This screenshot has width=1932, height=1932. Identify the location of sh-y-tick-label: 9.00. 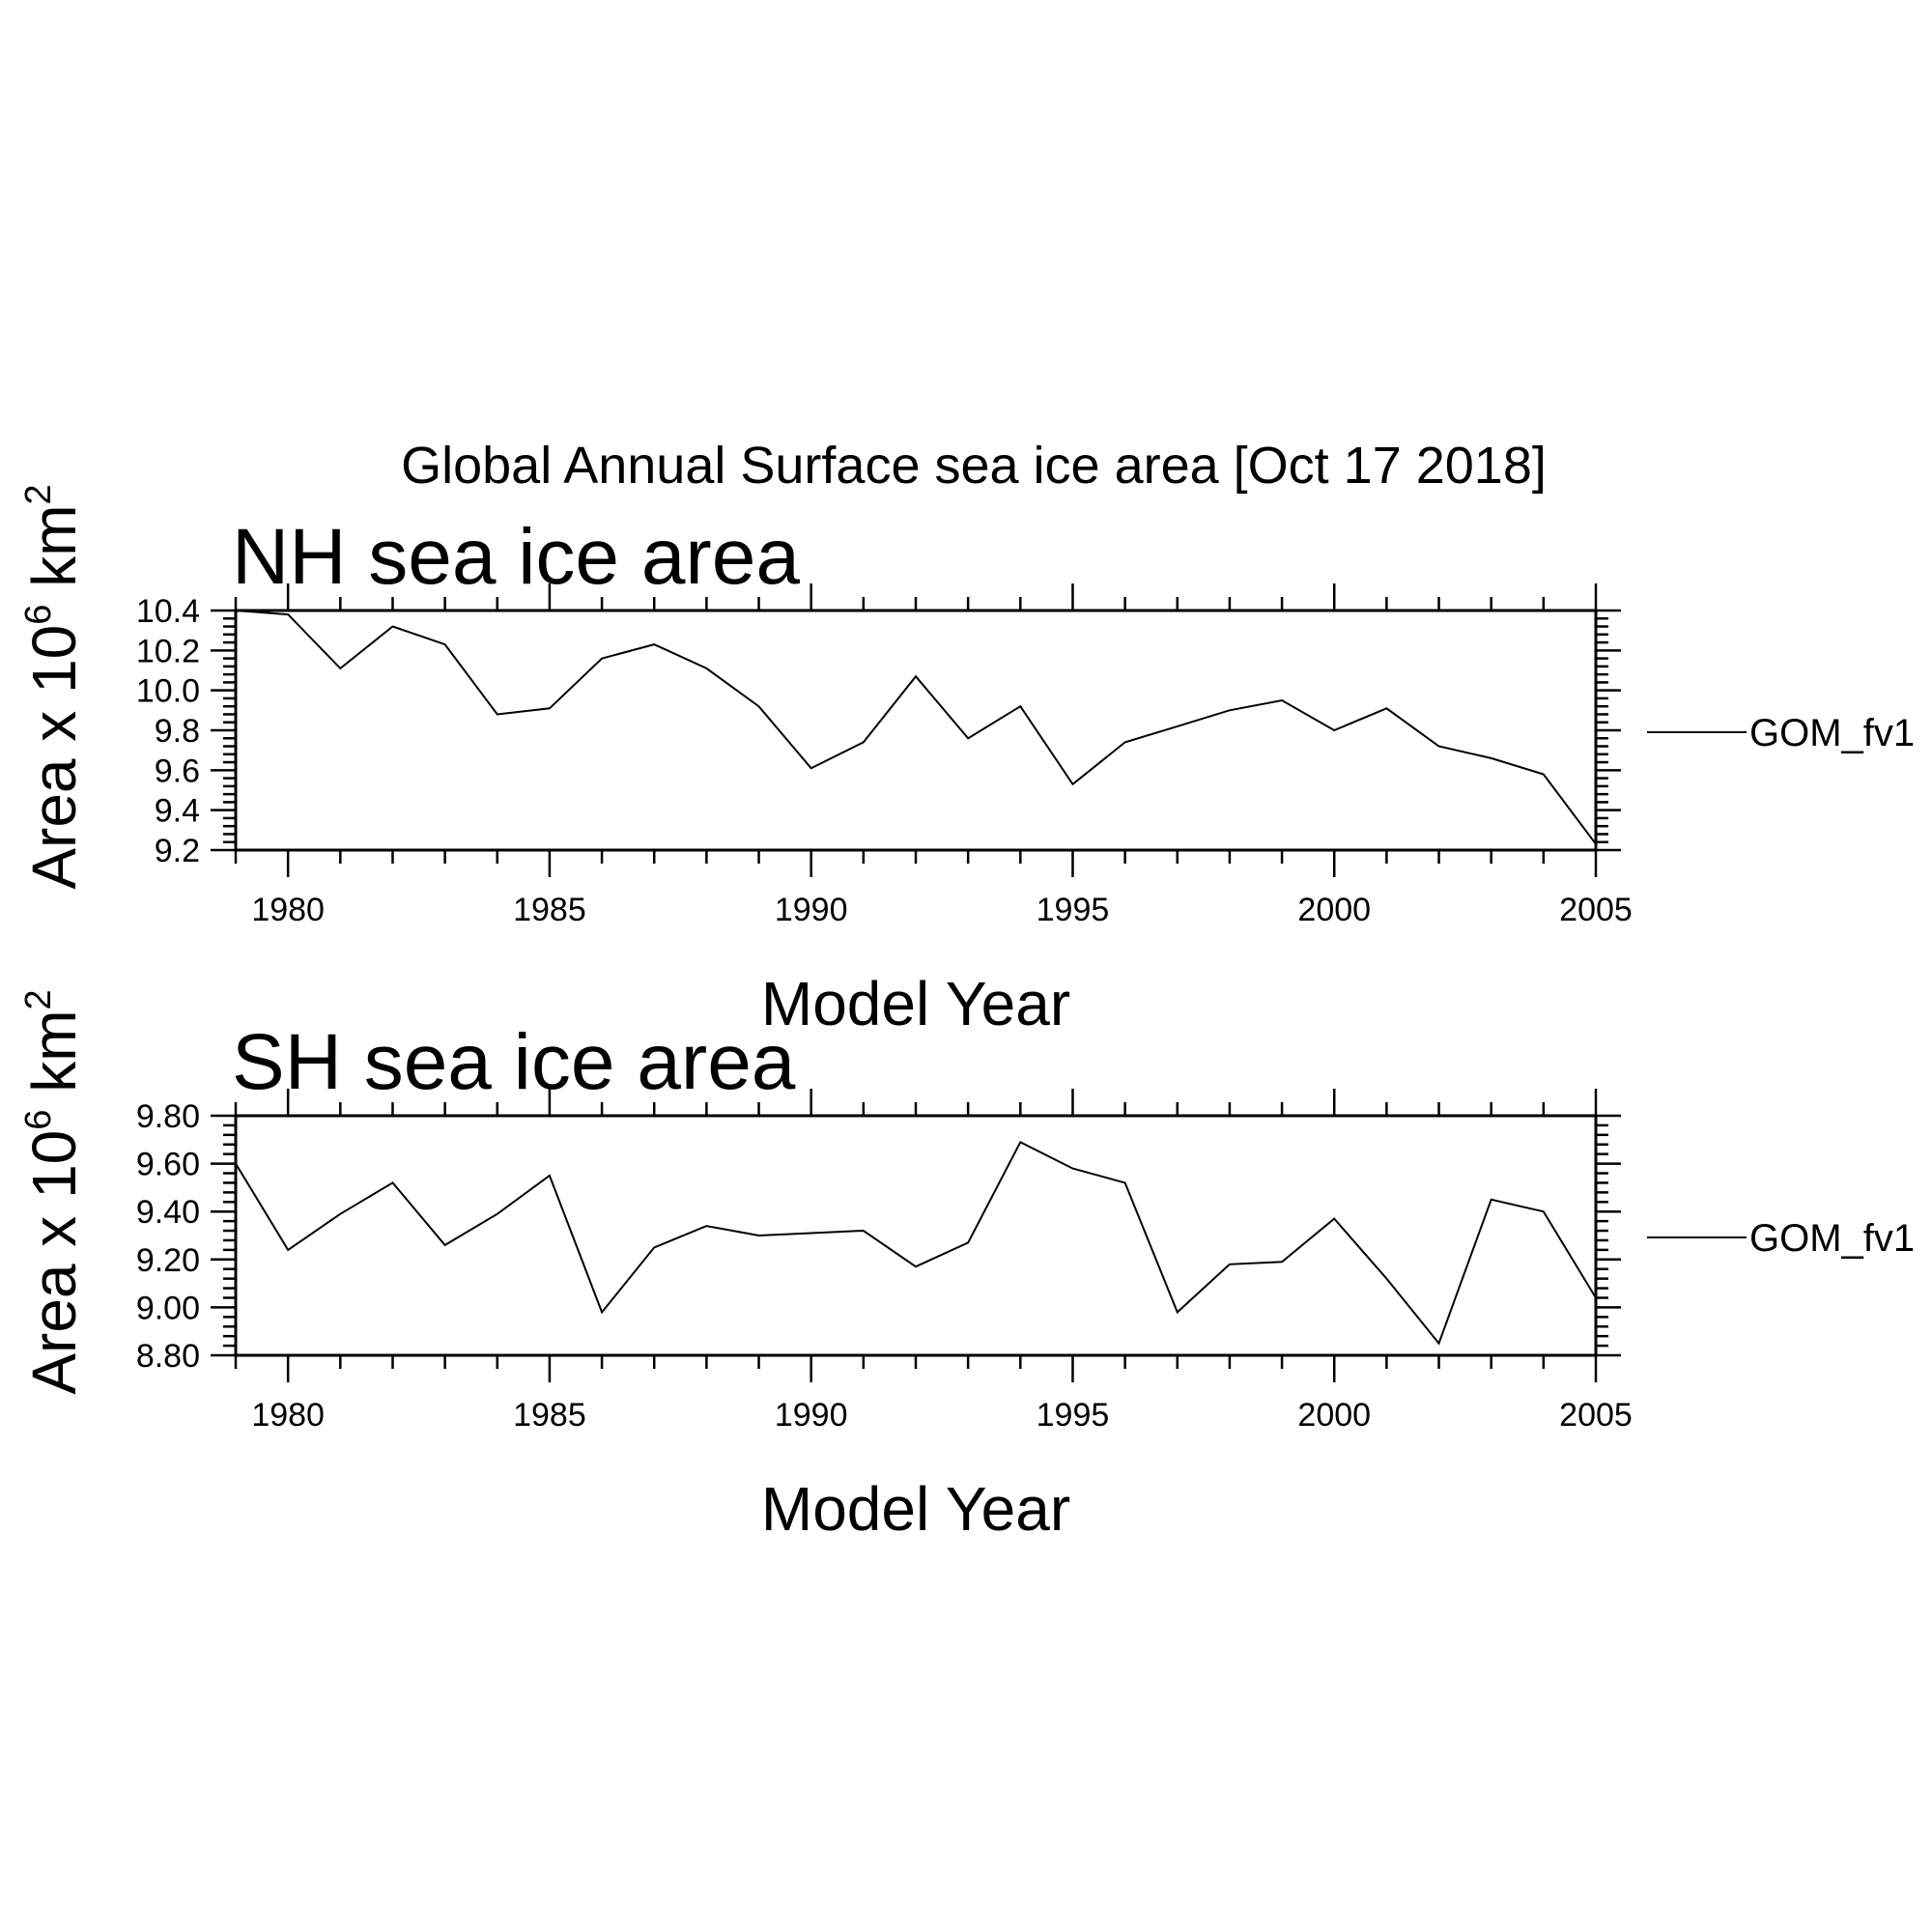
(168, 1308).